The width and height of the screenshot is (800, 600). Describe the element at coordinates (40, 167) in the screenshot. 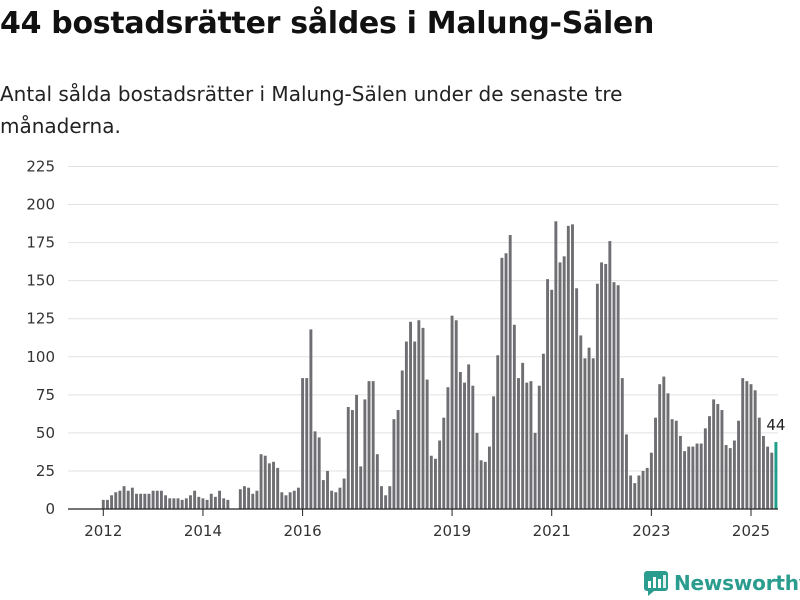

I see `y-tick-label: 225` at that location.